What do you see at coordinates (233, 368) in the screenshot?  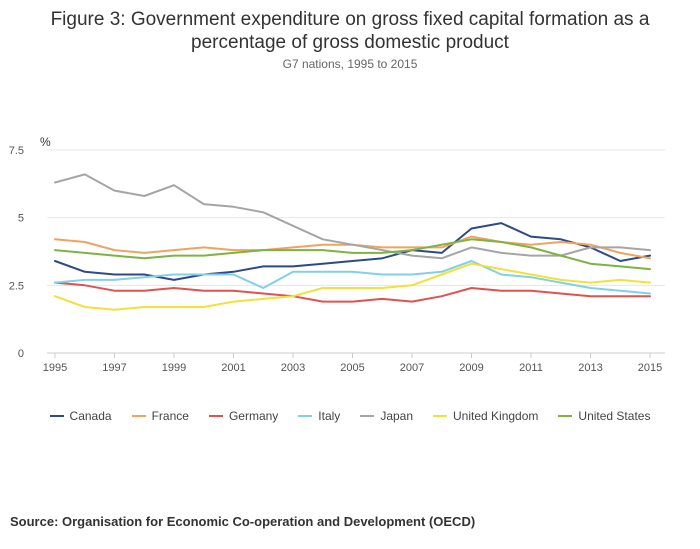 I see `x-tick-label: 2001` at bounding box center [233, 368].